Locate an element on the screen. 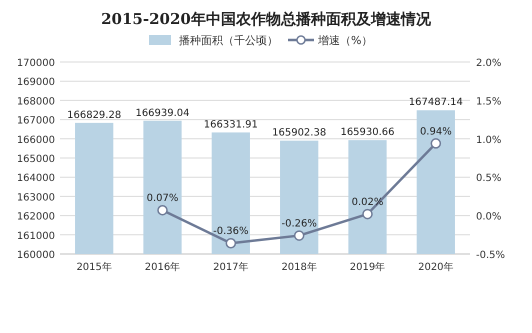 The image size is (532, 333). x-tick-label: 2016年 is located at coordinates (162, 267).